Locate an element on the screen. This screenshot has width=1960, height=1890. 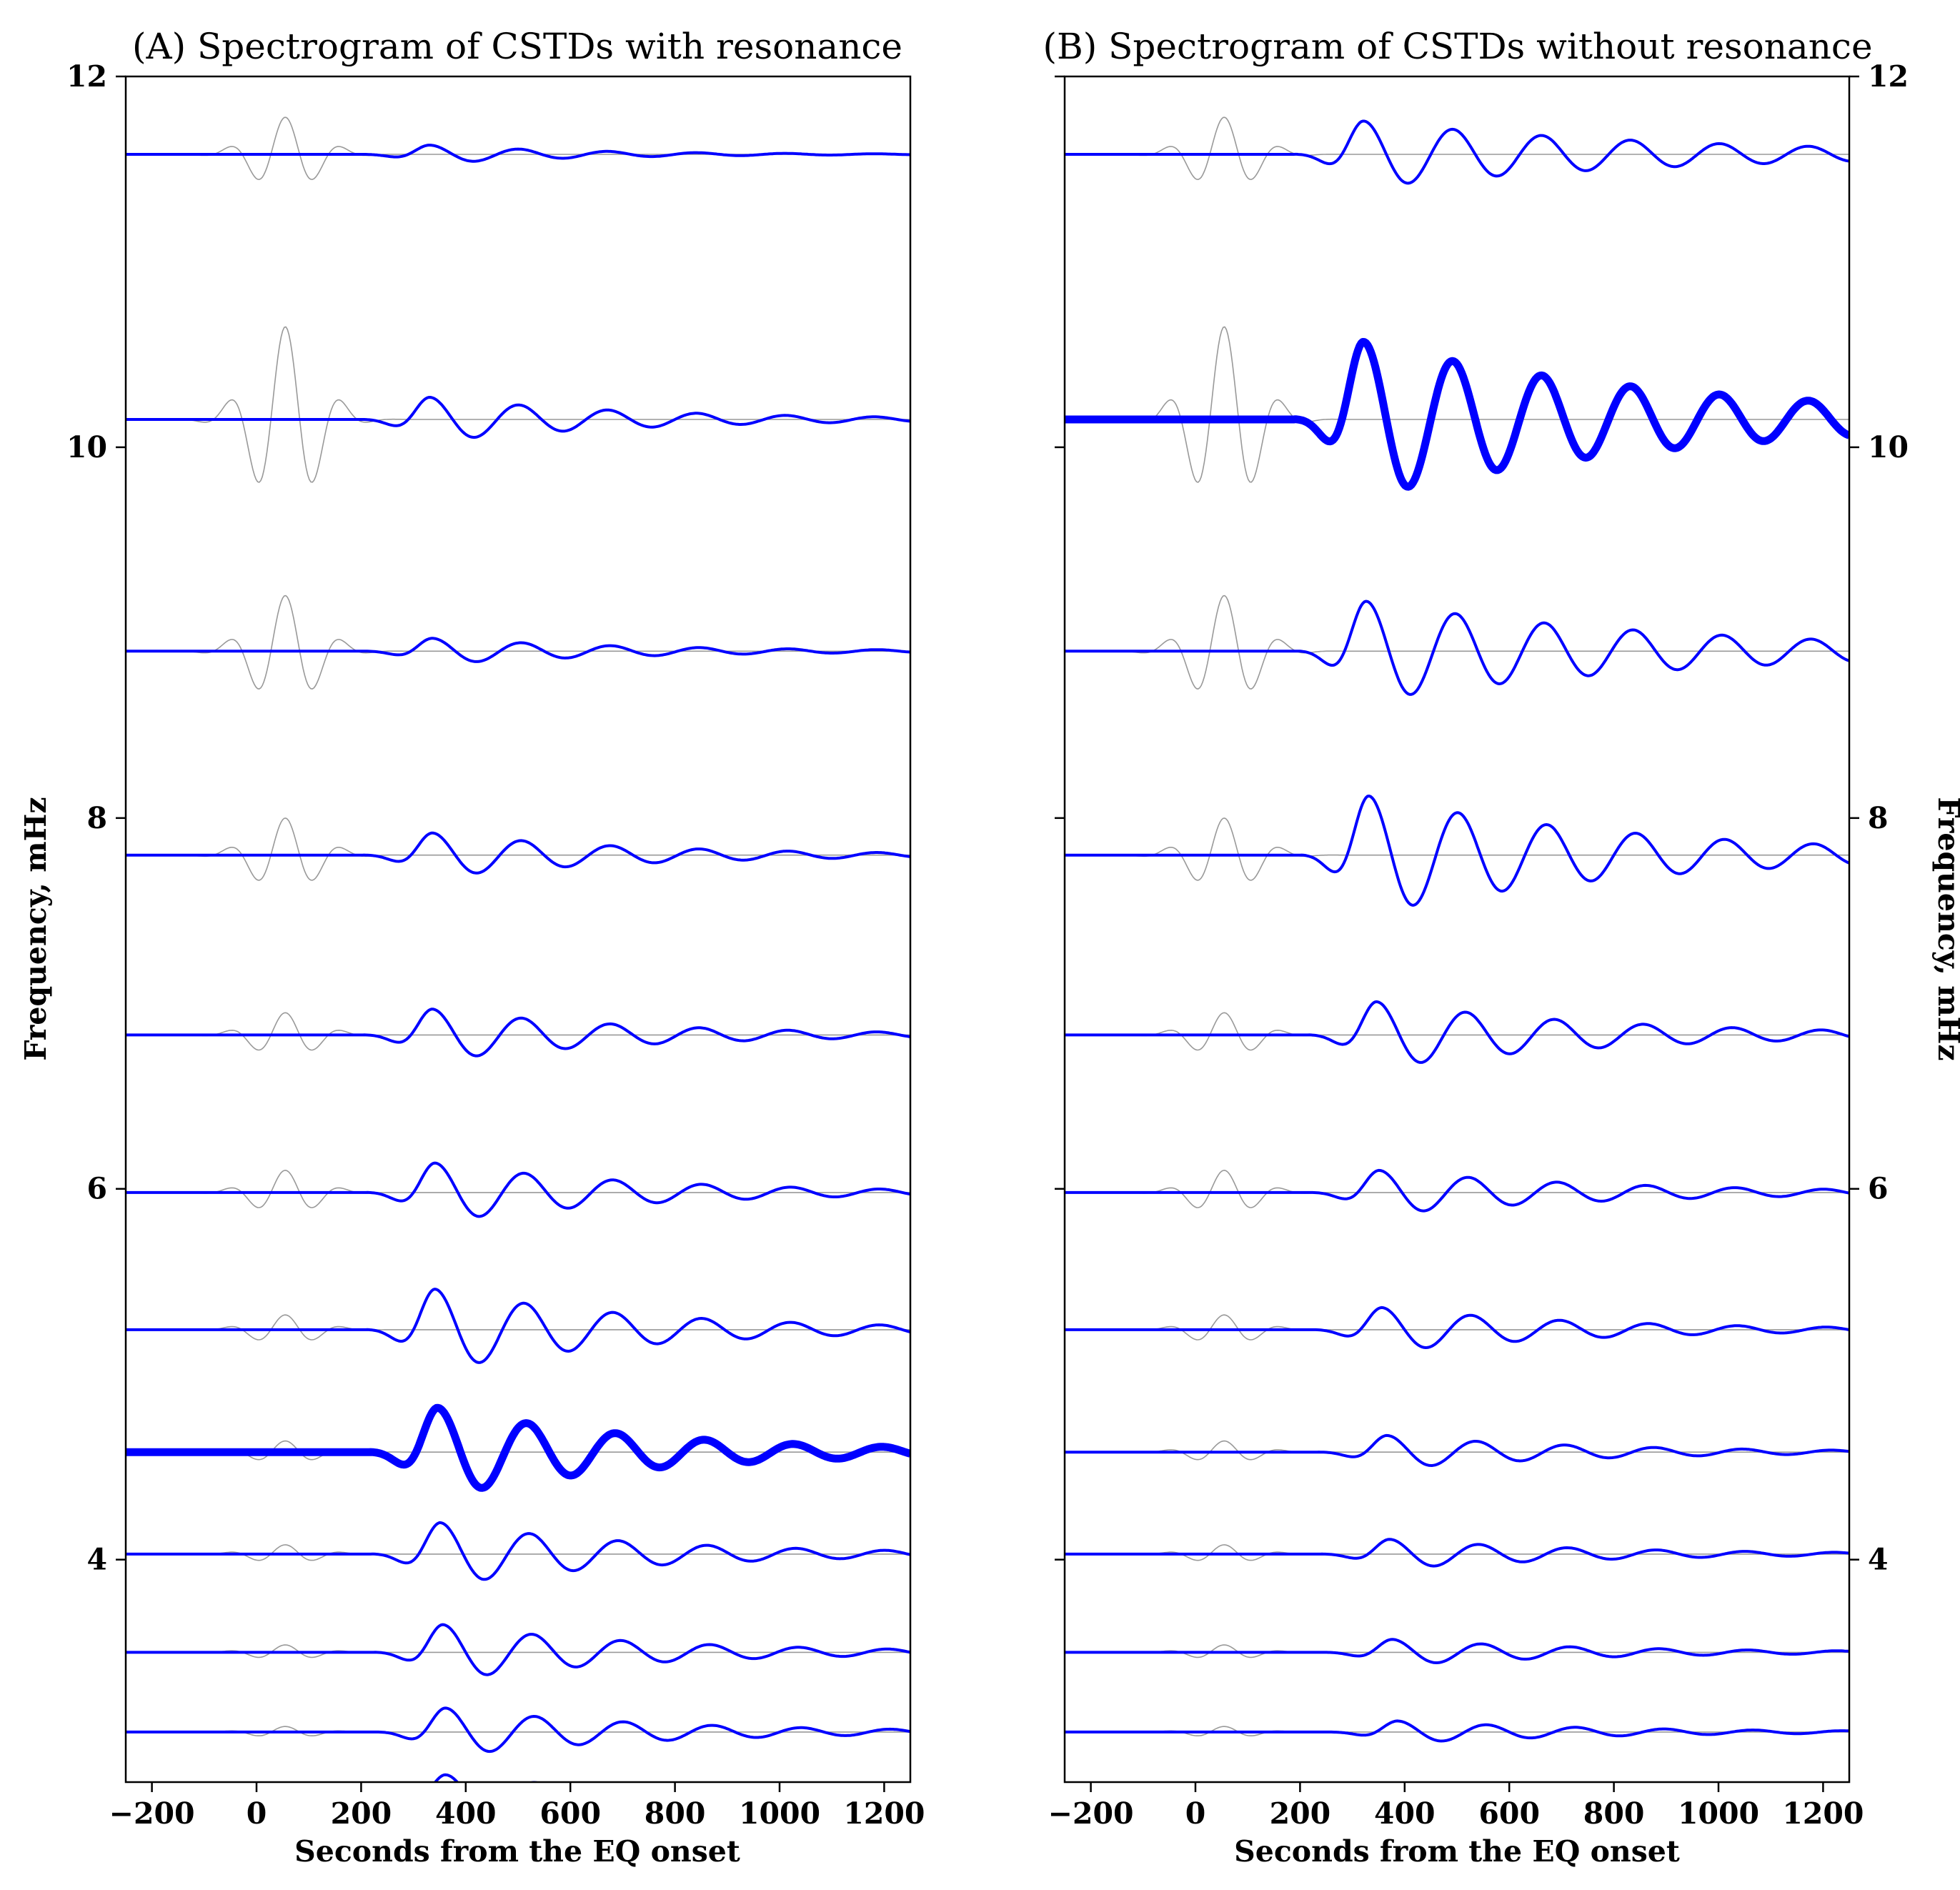
y-tick-label-a: 6 is located at coordinates (96, 1189).